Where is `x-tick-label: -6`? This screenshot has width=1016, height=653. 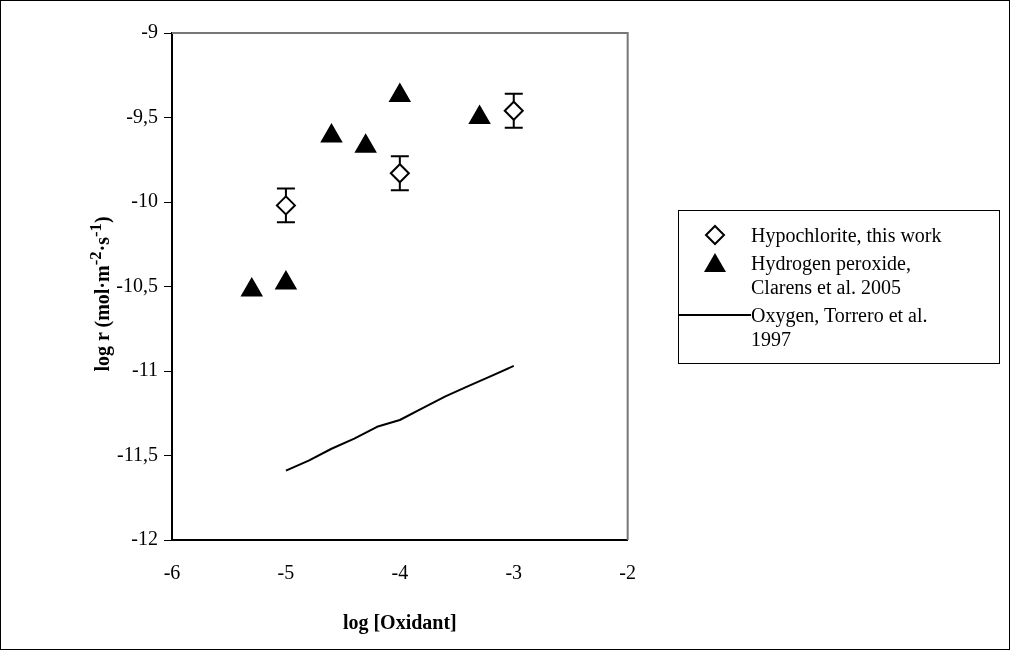 x-tick-label: -6 is located at coordinates (172, 572).